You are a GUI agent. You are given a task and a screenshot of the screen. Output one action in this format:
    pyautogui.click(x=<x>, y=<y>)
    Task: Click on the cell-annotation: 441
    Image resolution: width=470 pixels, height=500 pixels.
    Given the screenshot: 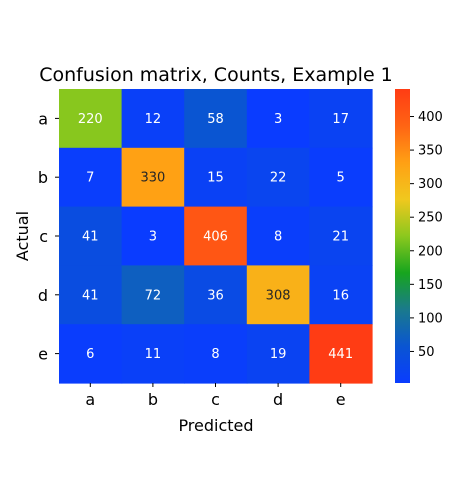 What is the action you would take?
    pyautogui.click(x=340, y=354)
    